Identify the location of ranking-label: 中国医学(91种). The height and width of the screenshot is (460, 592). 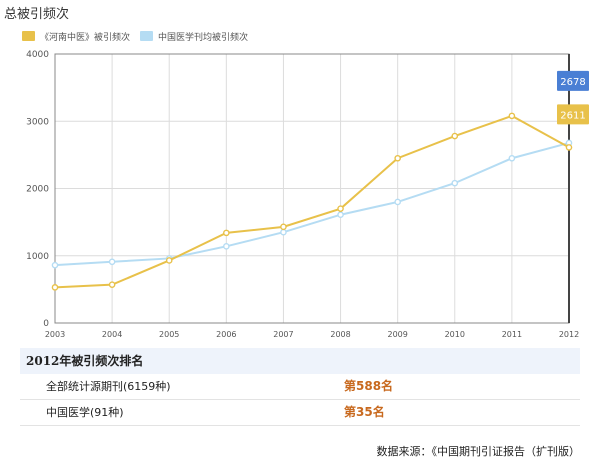
(85, 412).